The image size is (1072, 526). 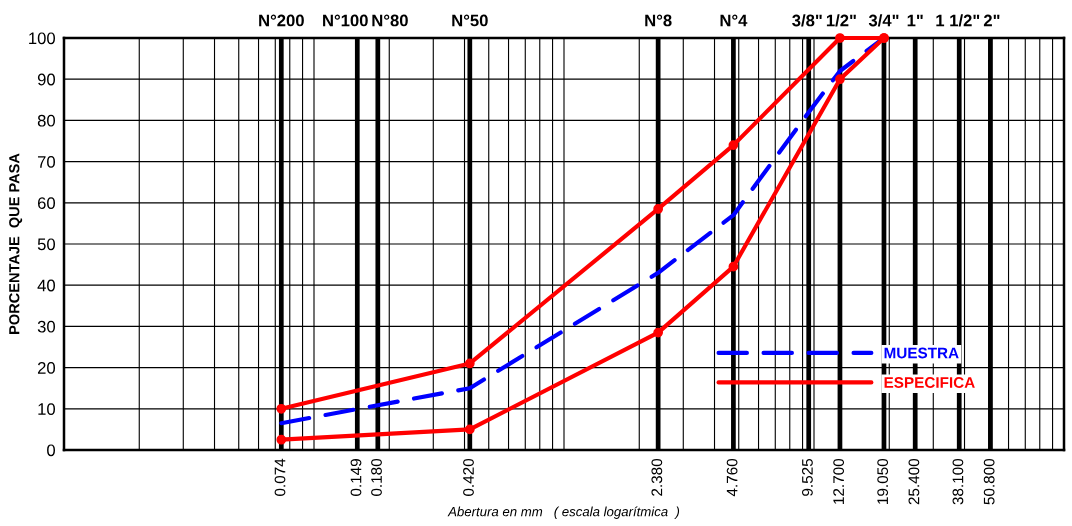 I want to click on x-tick-label: 25.400, so click(x=914, y=481).